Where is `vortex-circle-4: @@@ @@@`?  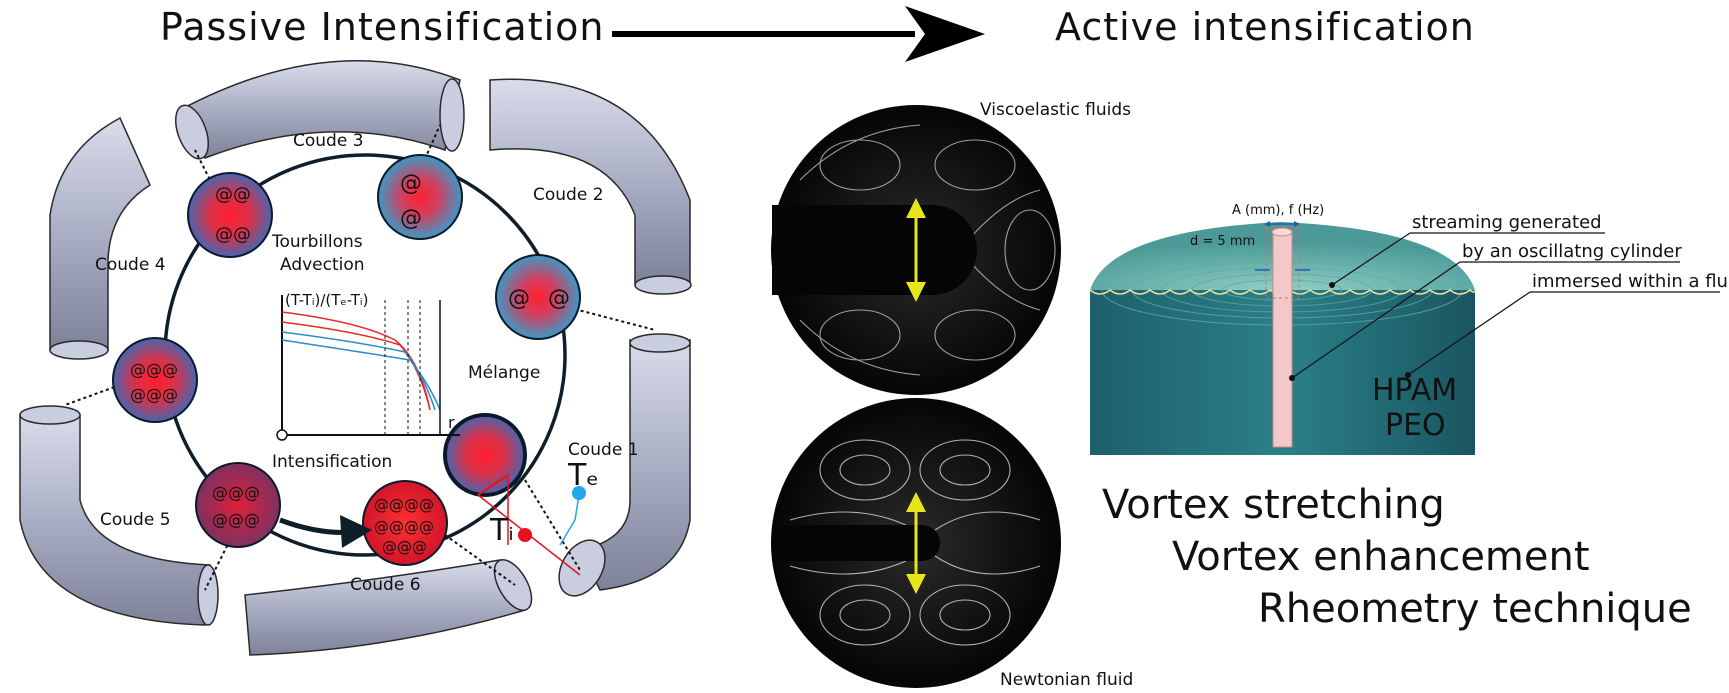 vortex-circle-4: @@@ @@@ is located at coordinates (155, 380).